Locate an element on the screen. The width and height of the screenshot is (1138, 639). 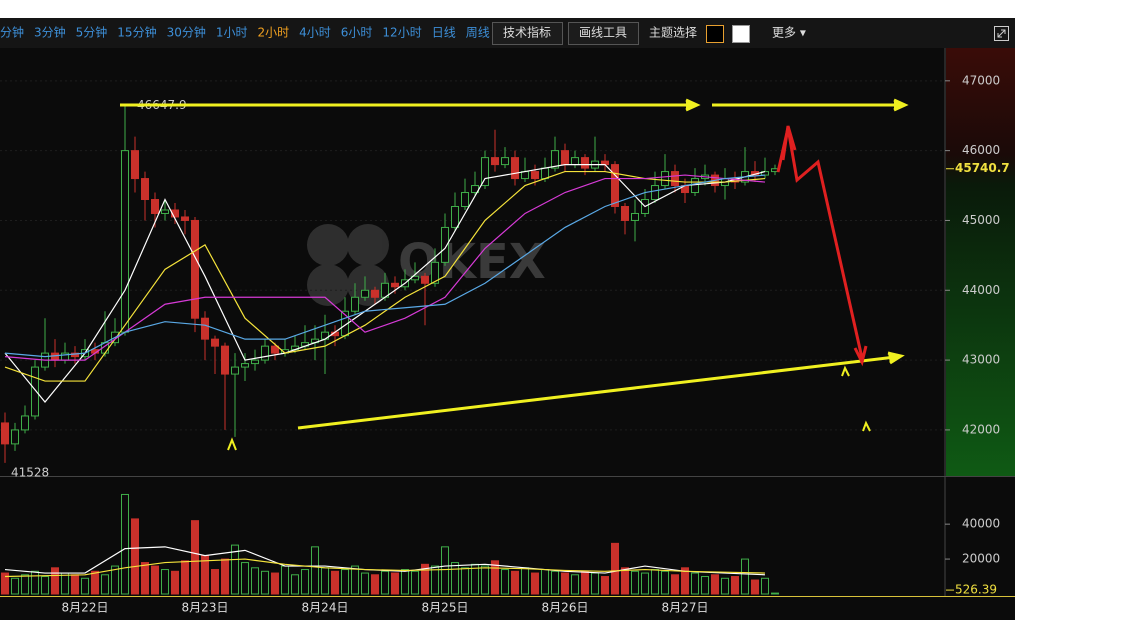
fullscreen-button is located at coordinates (1001, 33).